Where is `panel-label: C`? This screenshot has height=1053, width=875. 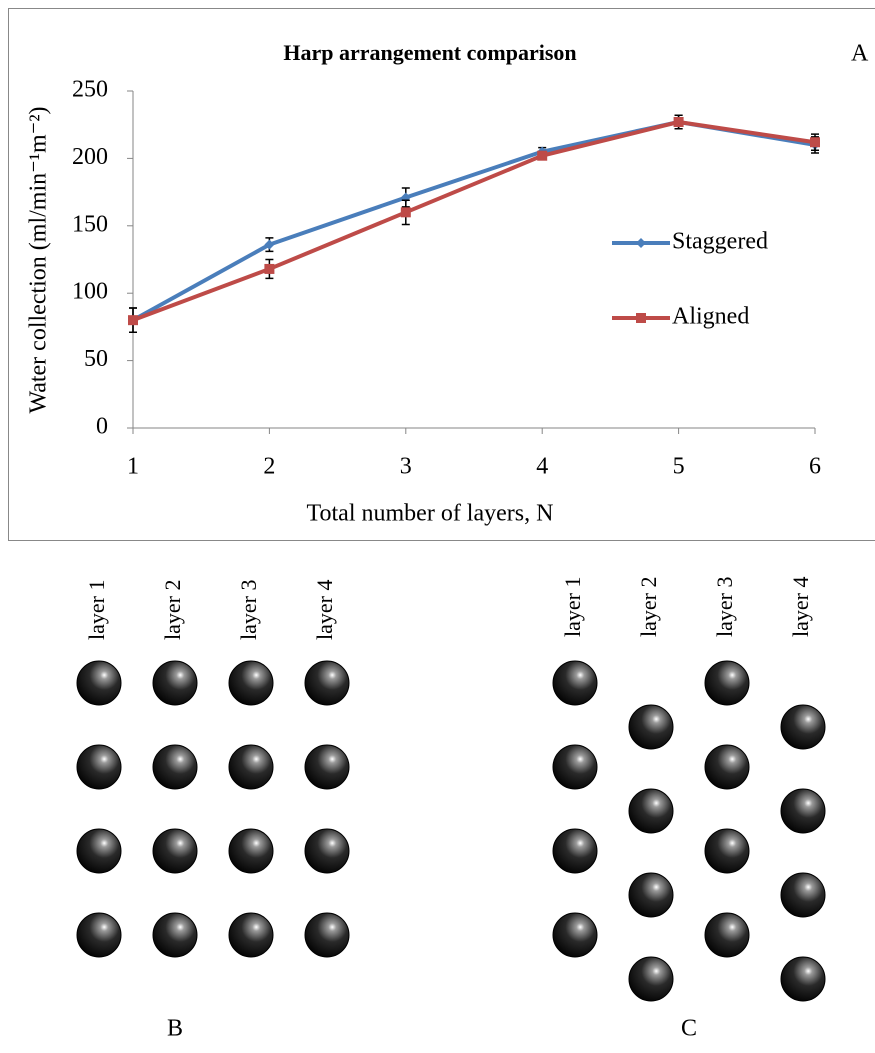
panel-label: C is located at coordinates (689, 1029).